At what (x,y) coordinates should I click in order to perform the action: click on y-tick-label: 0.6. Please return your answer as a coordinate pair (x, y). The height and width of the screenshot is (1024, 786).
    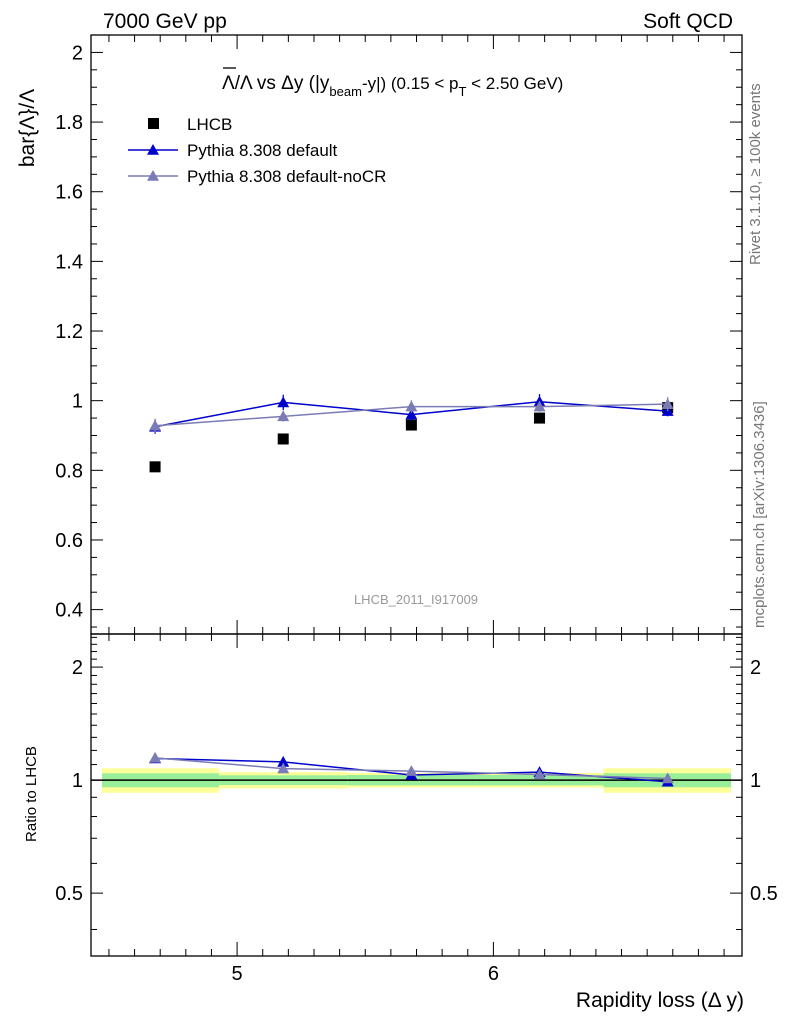
    Looking at the image, I should click on (69, 541).